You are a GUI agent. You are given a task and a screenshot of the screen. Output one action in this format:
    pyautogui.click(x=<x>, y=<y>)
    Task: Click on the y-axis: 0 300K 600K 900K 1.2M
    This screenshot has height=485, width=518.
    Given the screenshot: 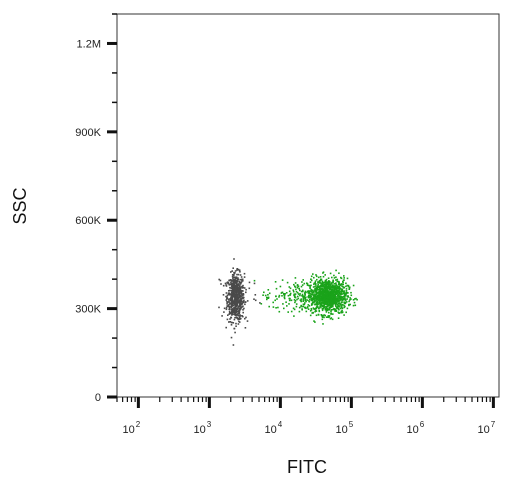 What is the action you would take?
    pyautogui.click(x=96, y=208)
    